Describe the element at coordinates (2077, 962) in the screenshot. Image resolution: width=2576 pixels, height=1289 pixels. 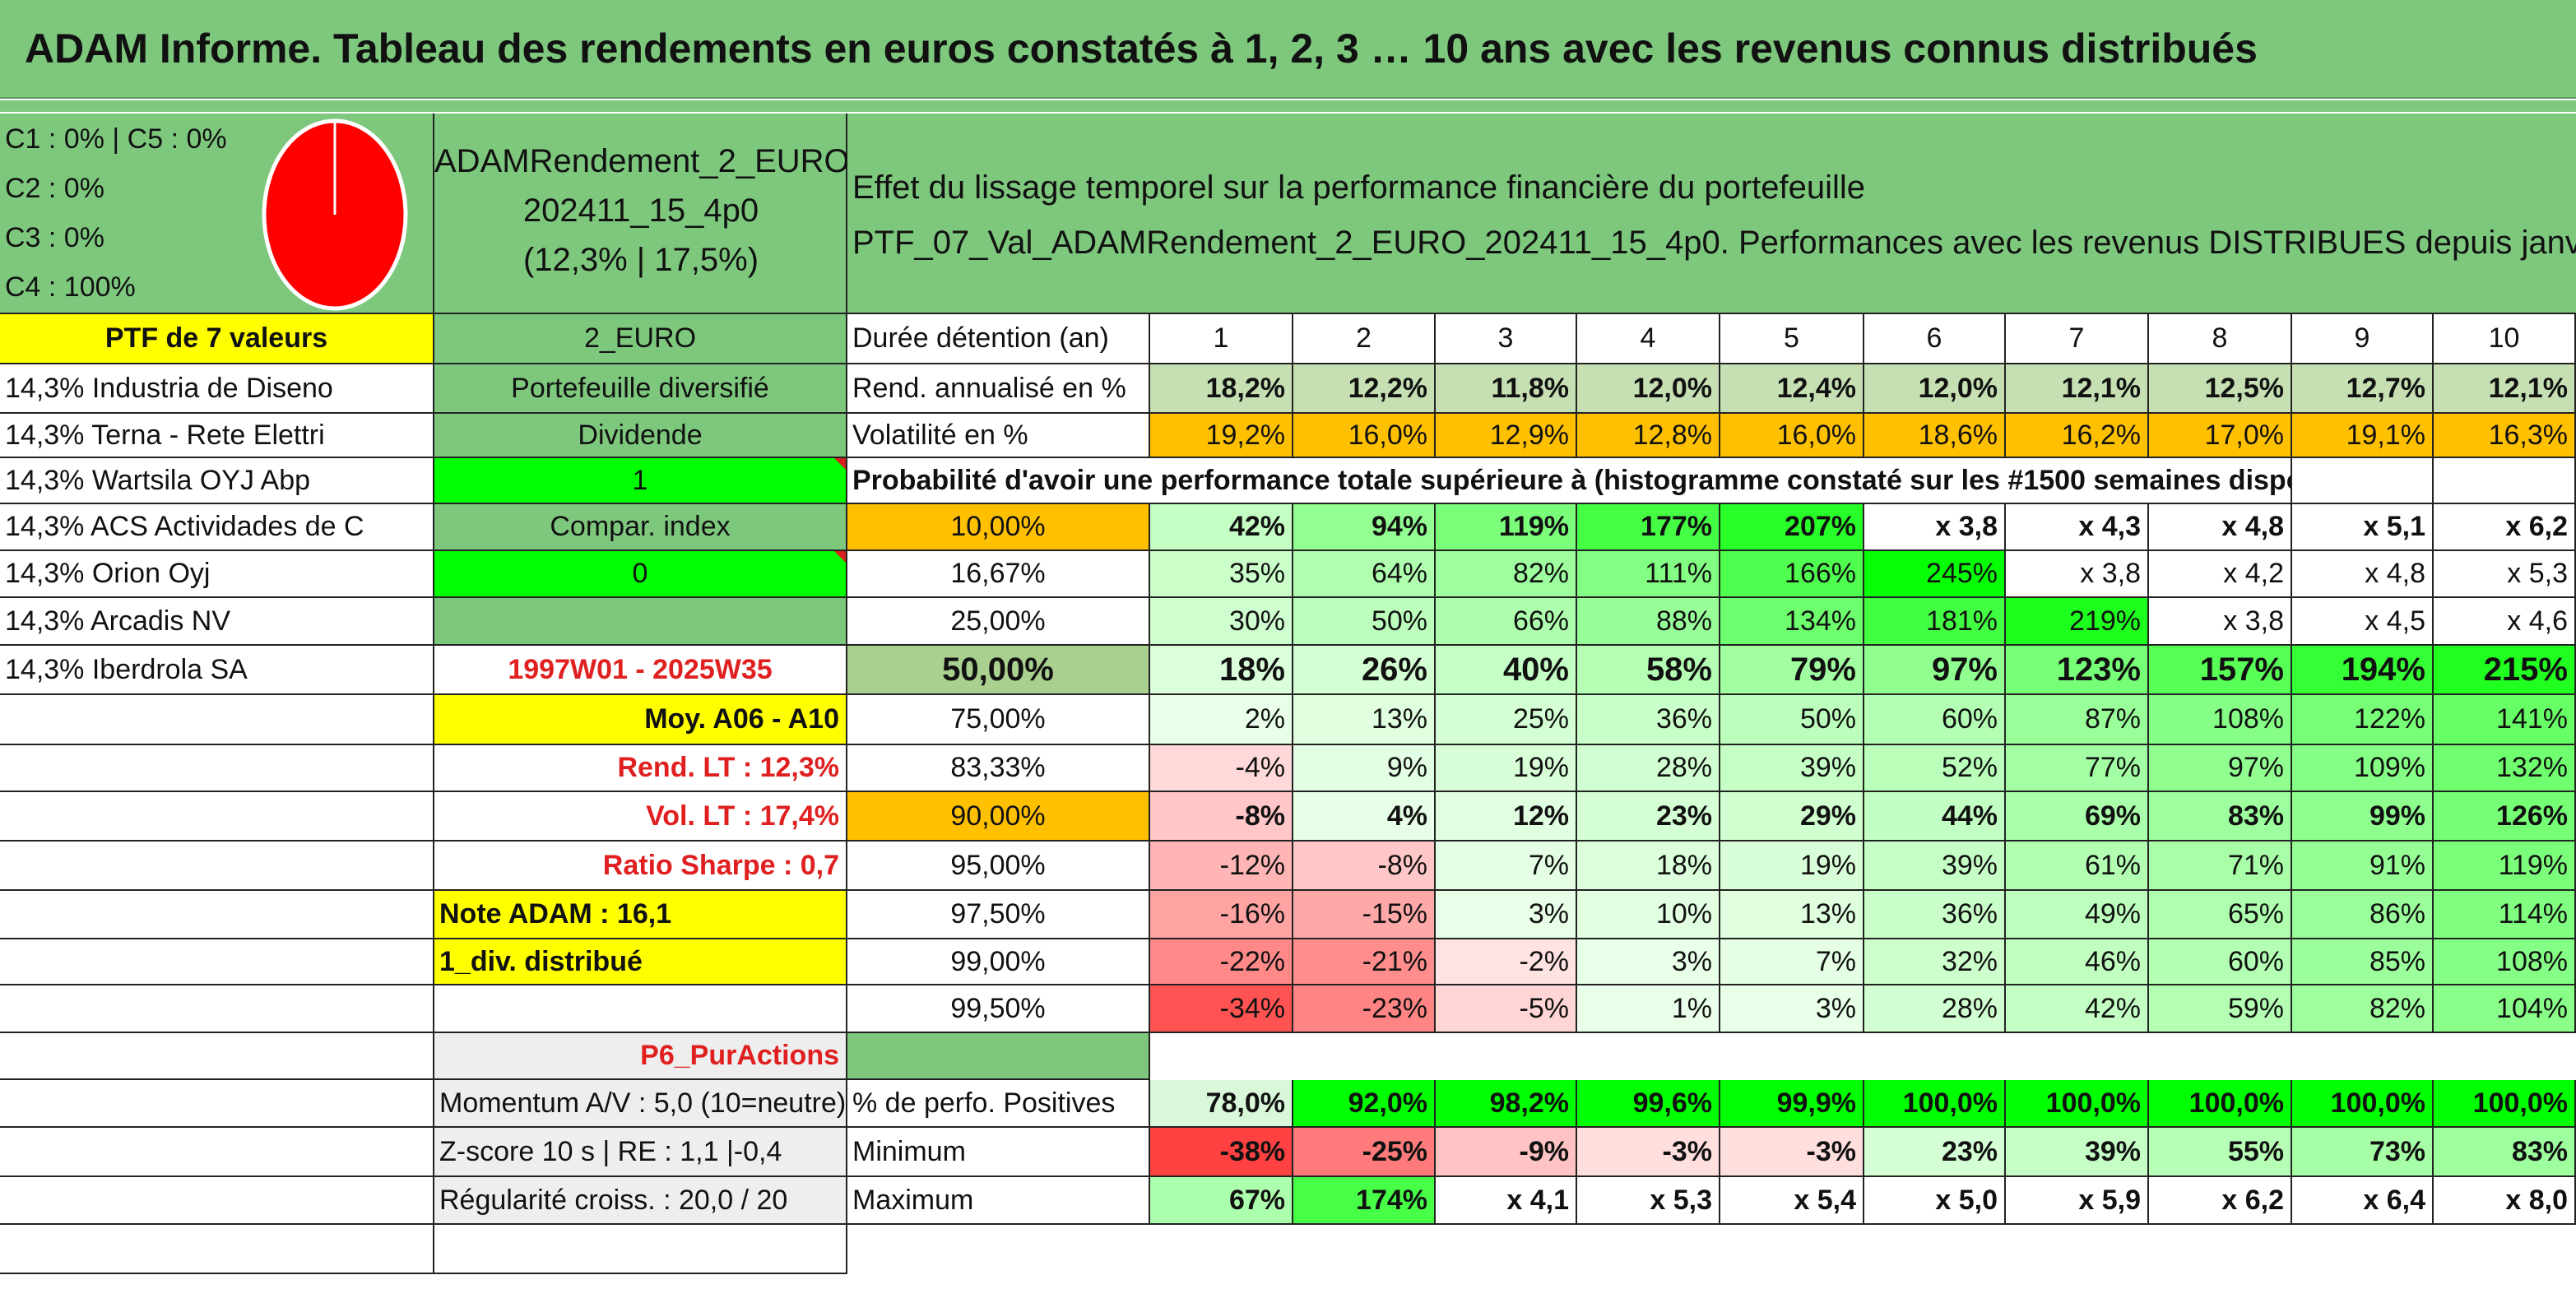
I see `probability-value: 46%` at that location.